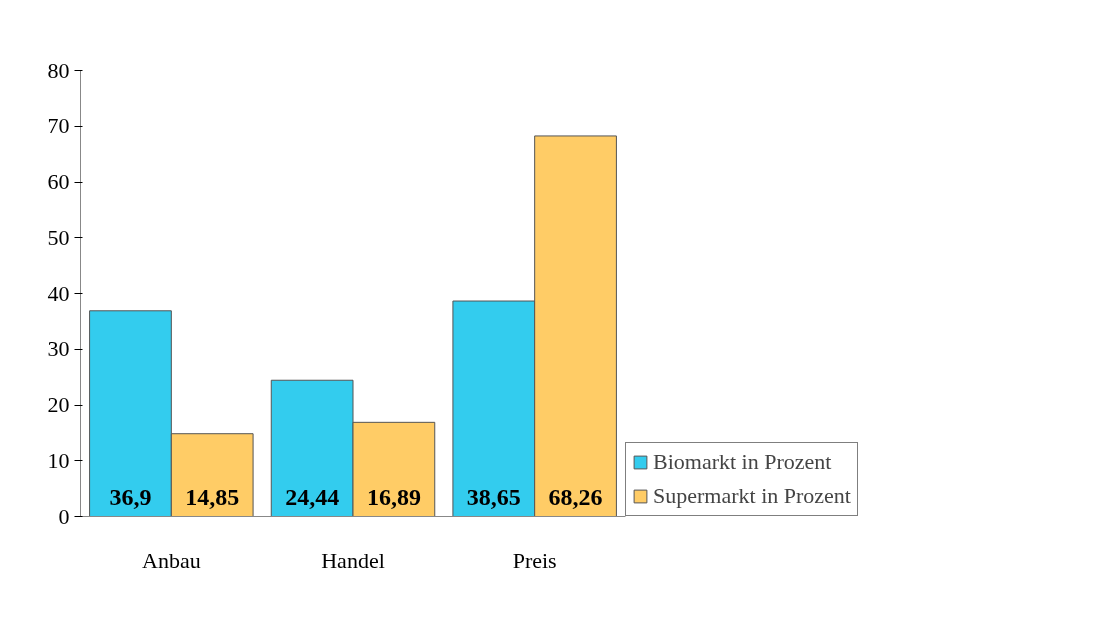 The height and width of the screenshot is (624, 1107). I want to click on y-tick-label: 60, so click(58, 181).